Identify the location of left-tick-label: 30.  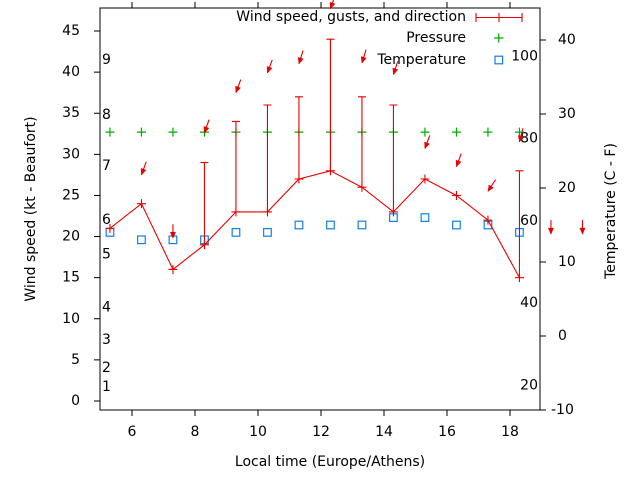
(71, 154).